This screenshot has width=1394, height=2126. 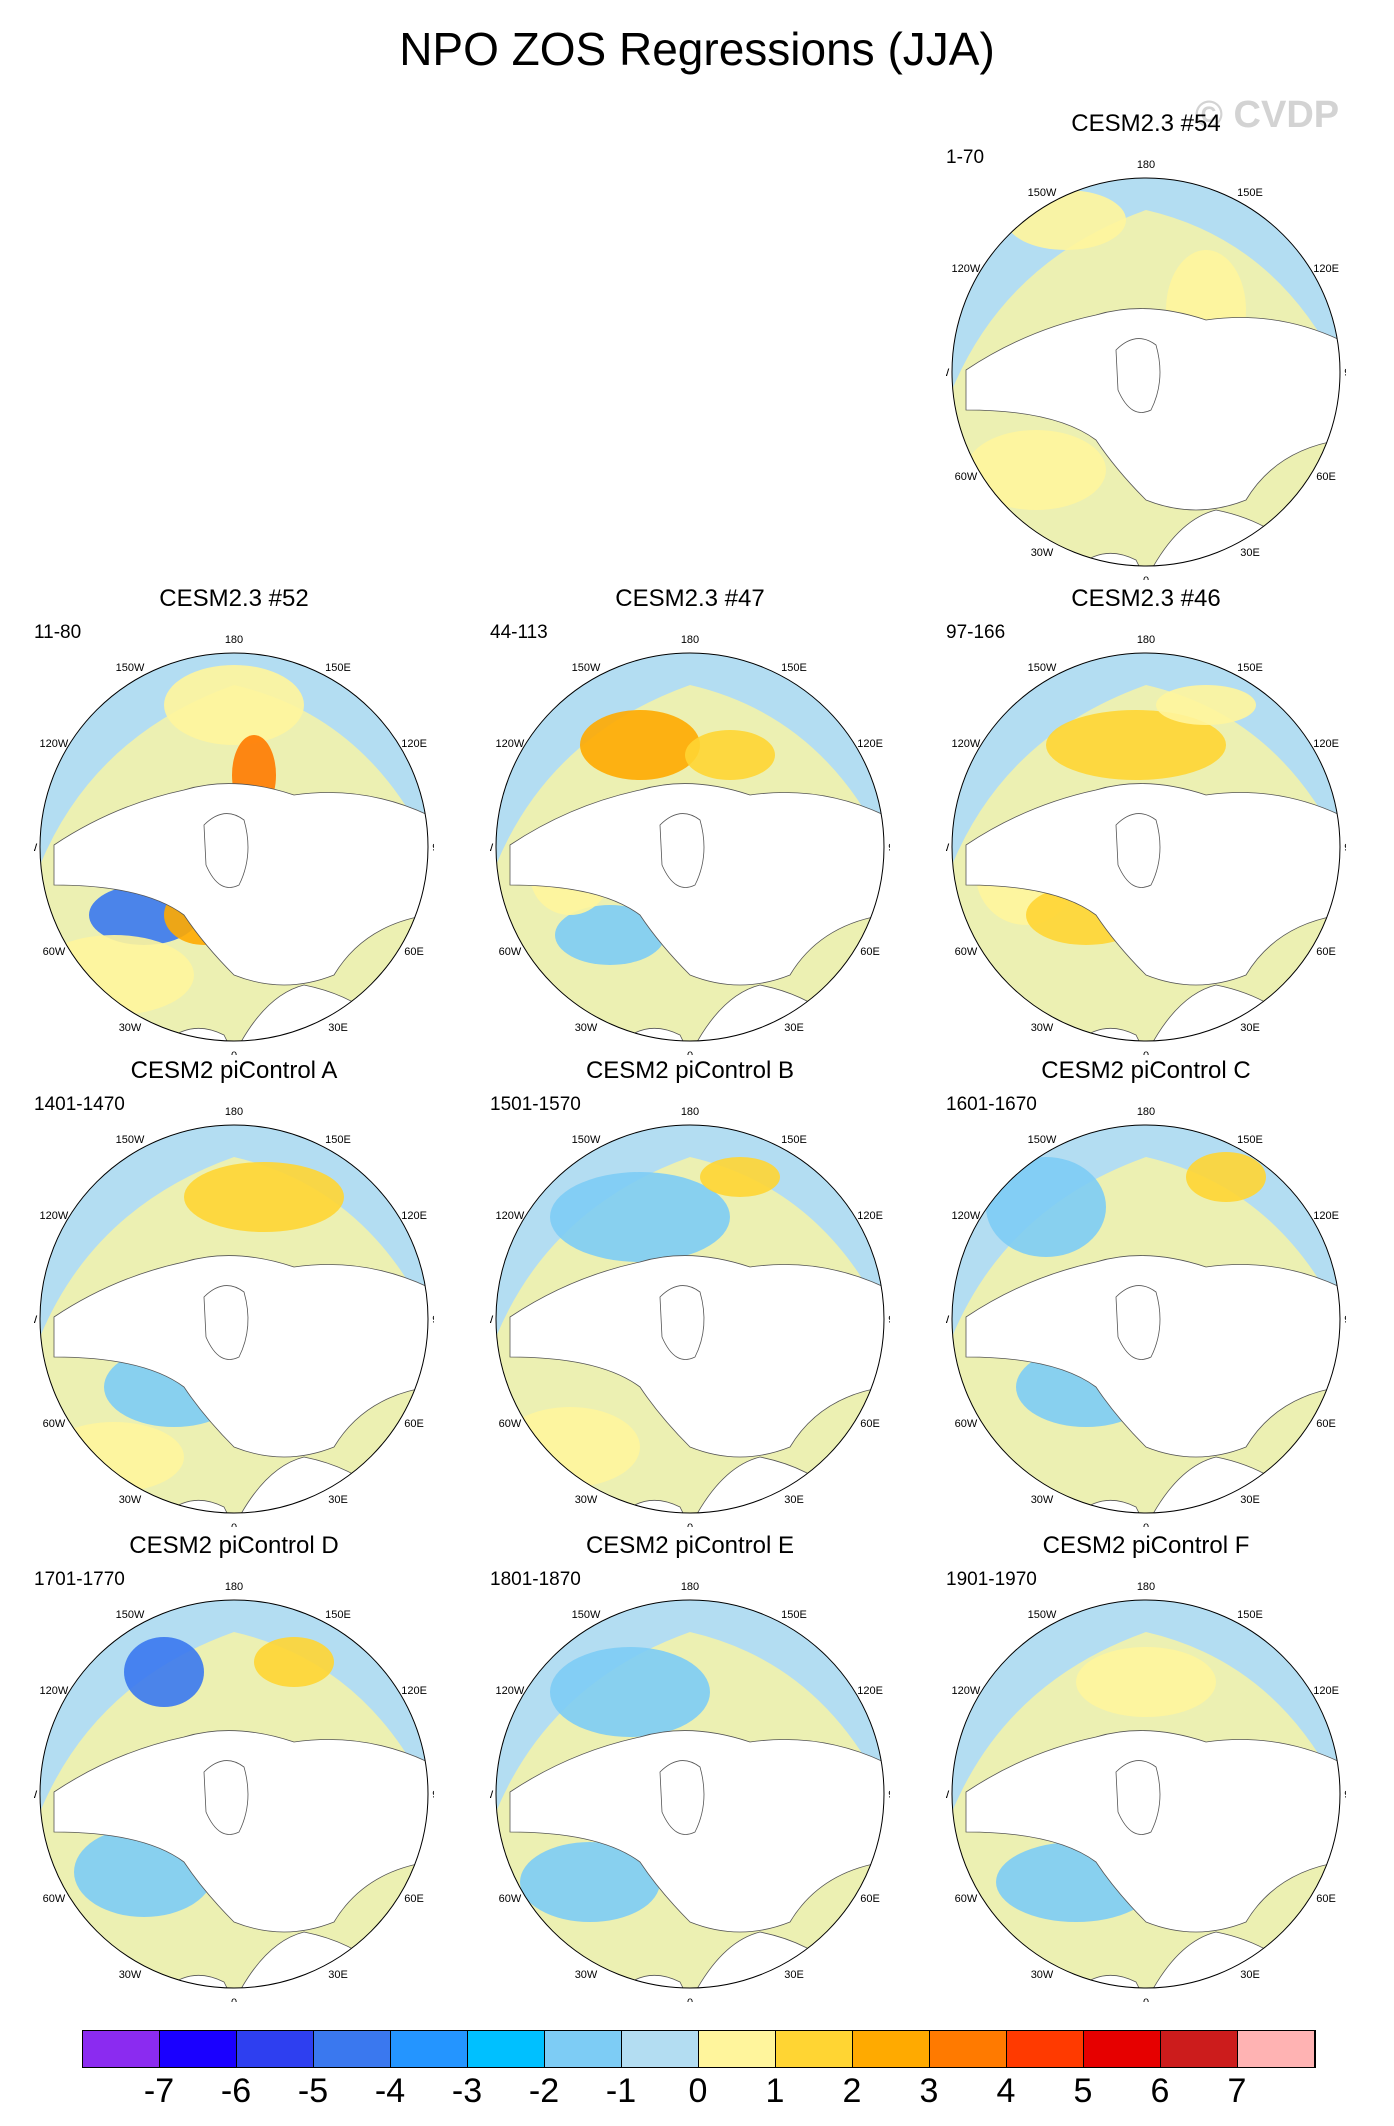 What do you see at coordinates (1146, 1070) in the screenshot?
I see `panel-title: CESM2 piControl C` at bounding box center [1146, 1070].